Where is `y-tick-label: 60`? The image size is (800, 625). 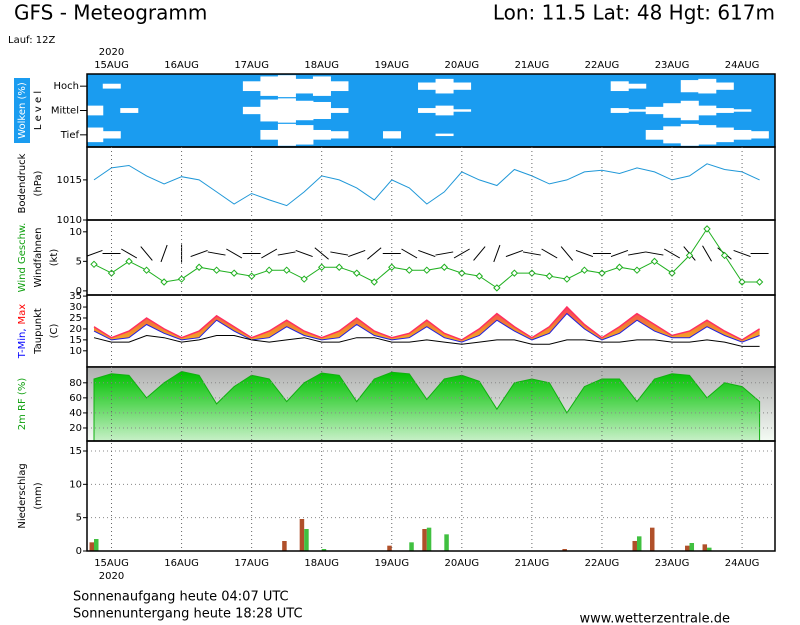
y-tick-label: 60 is located at coordinates (75, 398).